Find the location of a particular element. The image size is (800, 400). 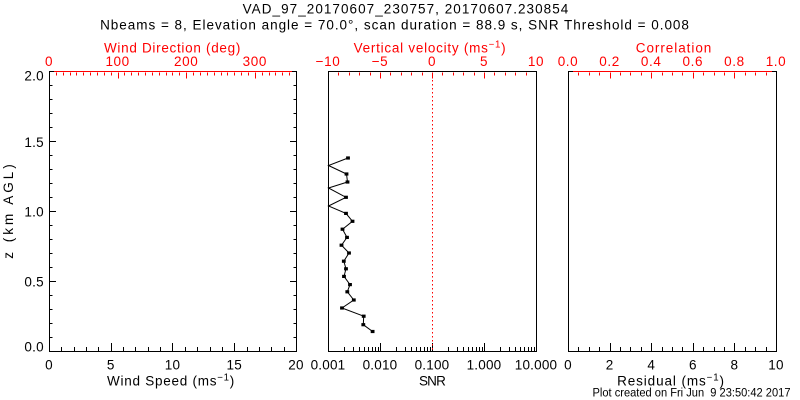

svg-text: 0.2 is located at coordinates (609, 61).